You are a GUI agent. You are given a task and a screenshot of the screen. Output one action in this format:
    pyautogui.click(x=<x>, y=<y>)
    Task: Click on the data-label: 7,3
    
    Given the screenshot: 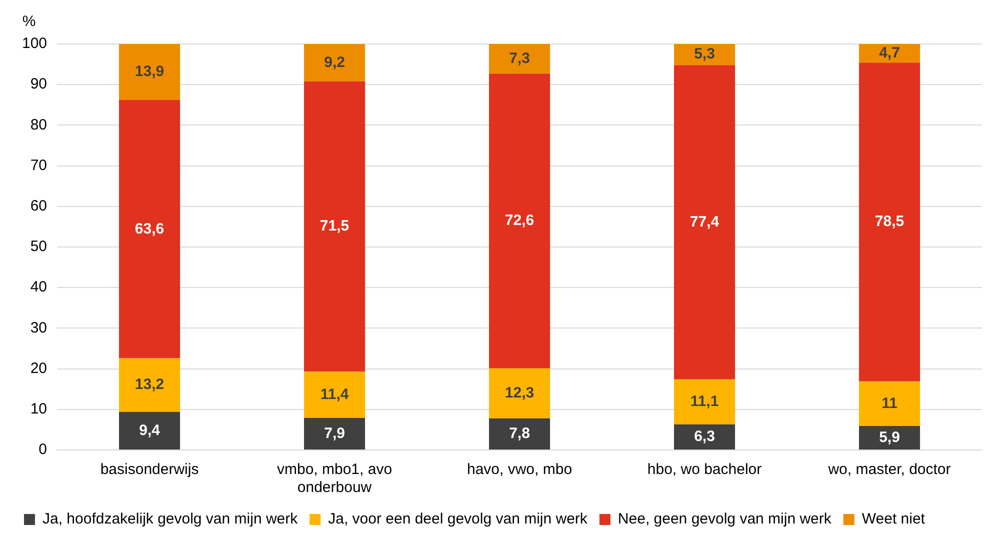 What is the action you would take?
    pyautogui.click(x=519, y=58)
    